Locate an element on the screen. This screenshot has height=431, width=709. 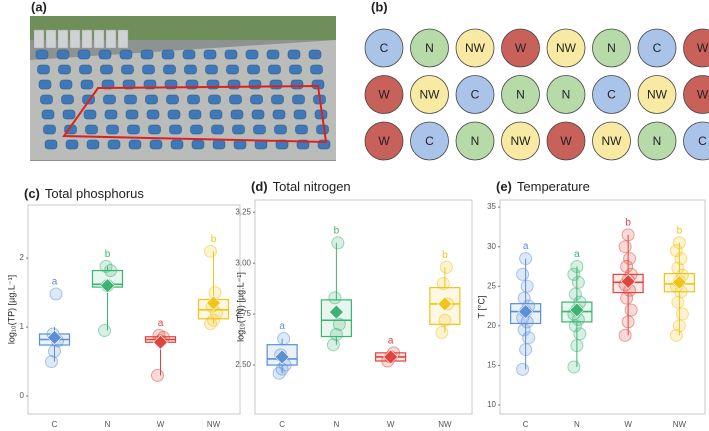
y-tick-label: 35 is located at coordinates (491, 206).